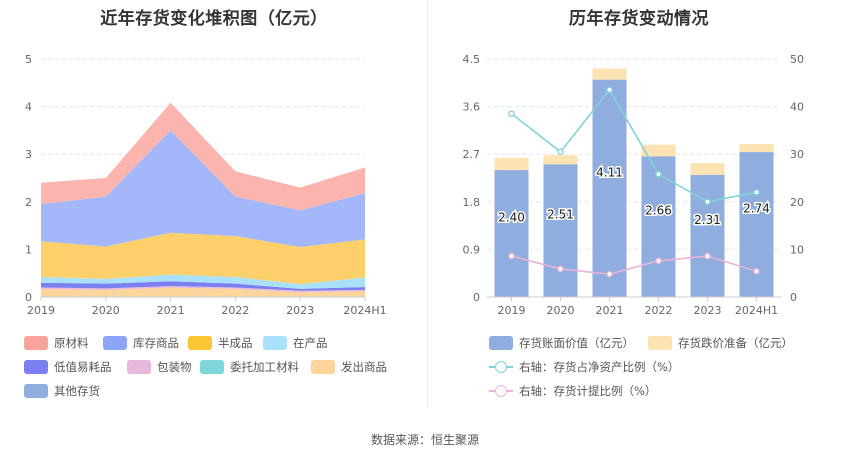  I want to click on bar-data-label: 2.40, so click(511, 218).